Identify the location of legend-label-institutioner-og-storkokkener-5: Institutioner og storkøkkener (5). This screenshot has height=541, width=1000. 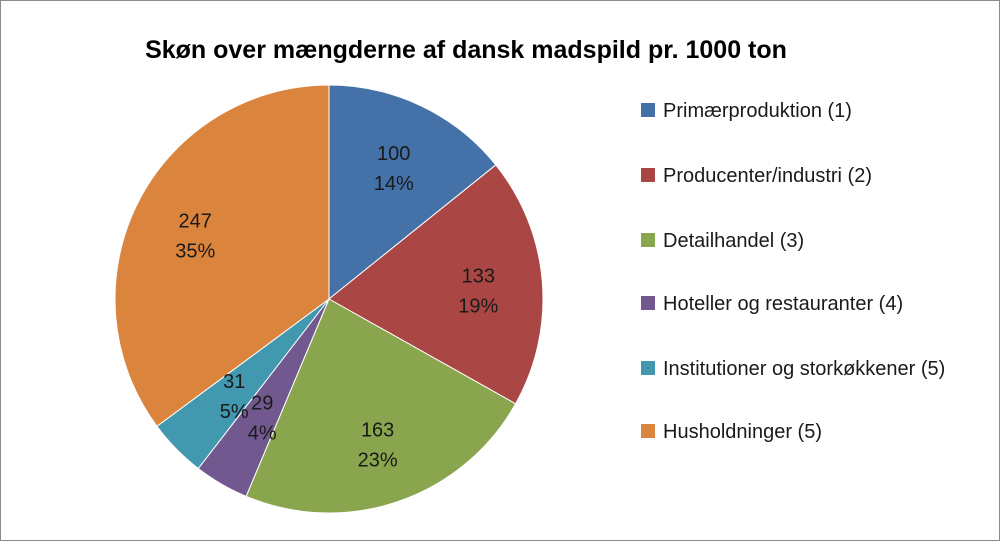
(804, 369).